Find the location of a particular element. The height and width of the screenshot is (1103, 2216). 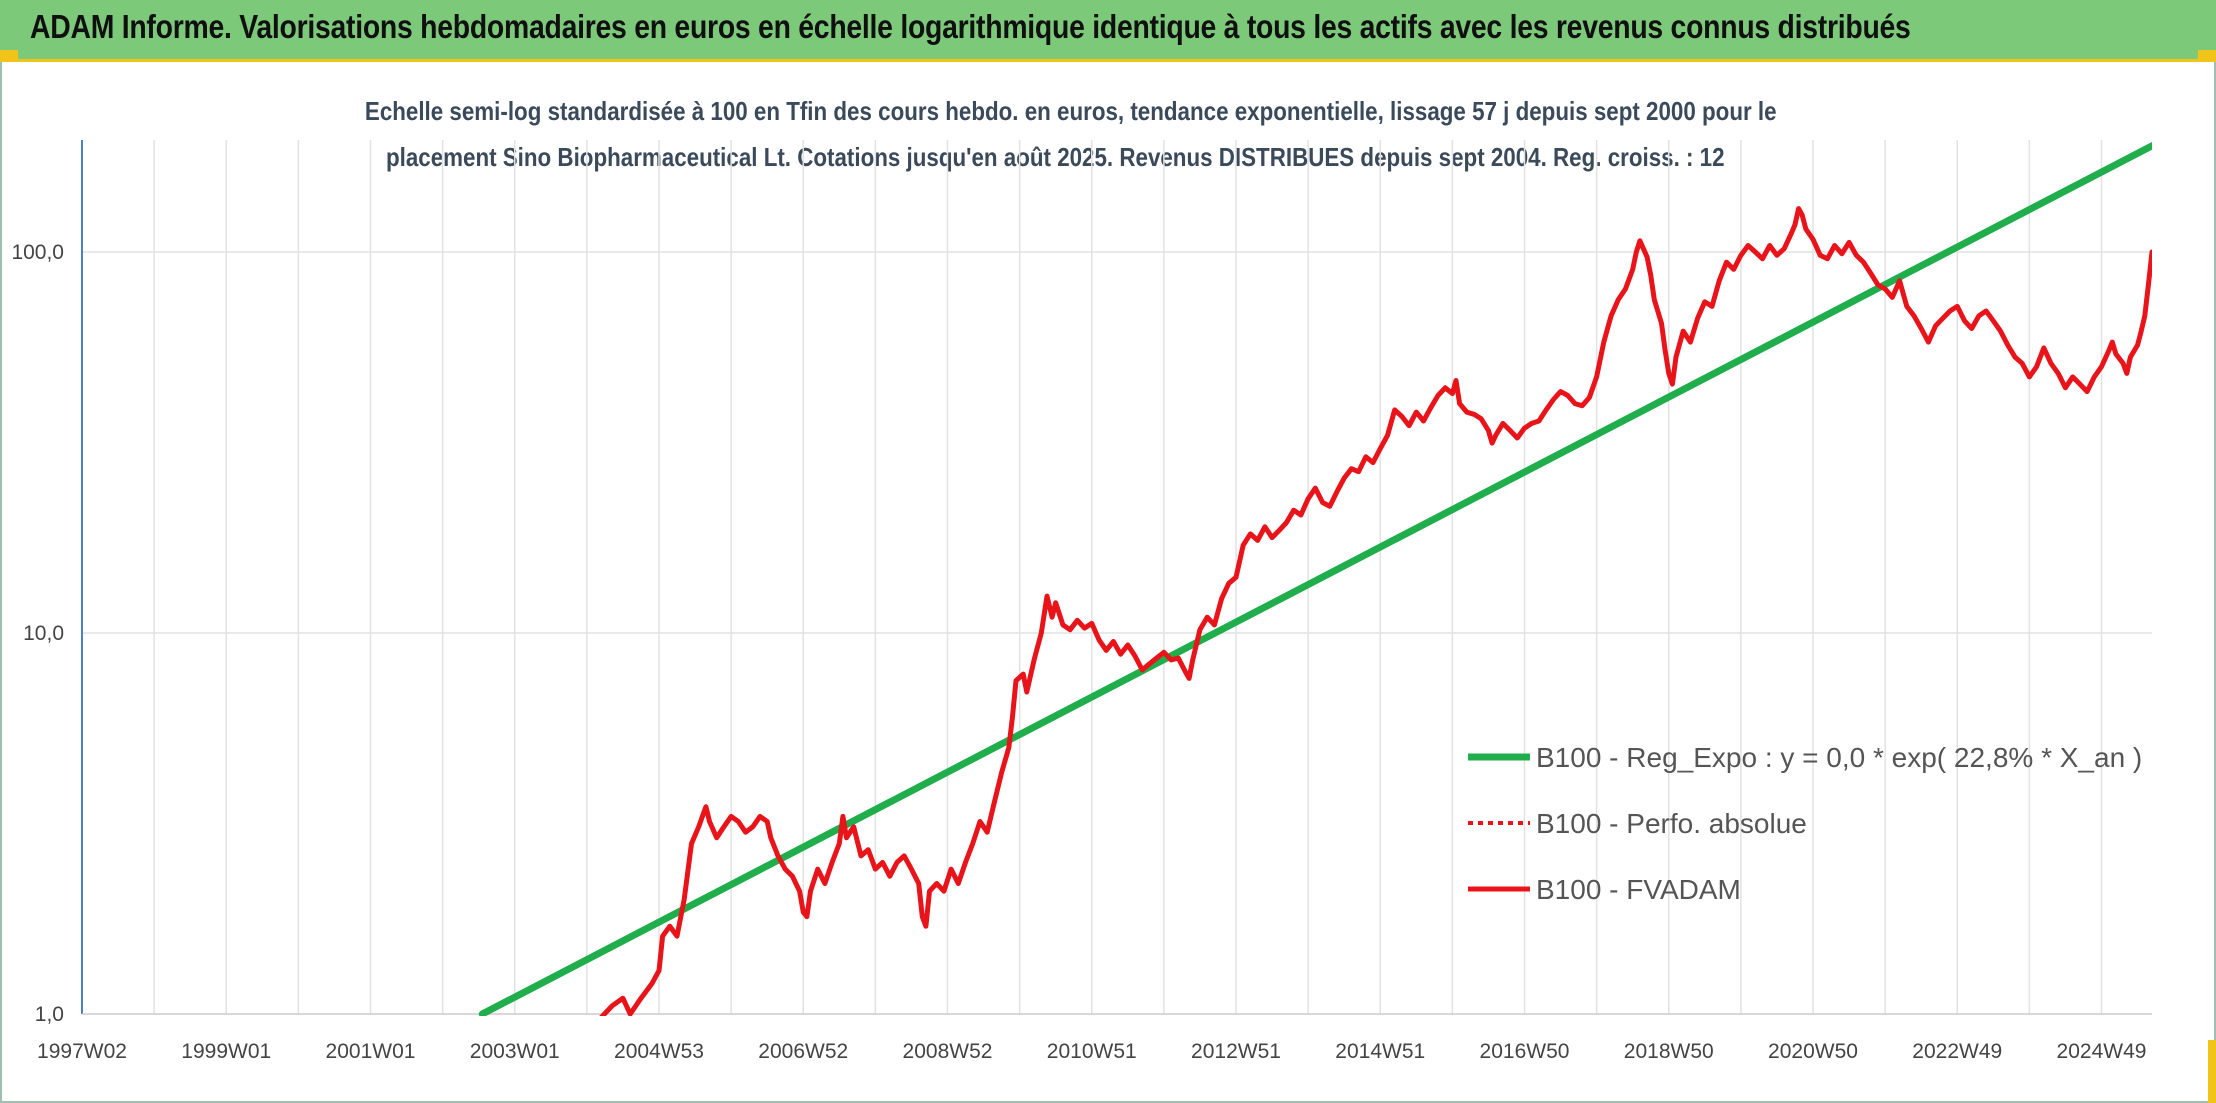

x-tick-label: 2012W51 is located at coordinates (1236, 1051).